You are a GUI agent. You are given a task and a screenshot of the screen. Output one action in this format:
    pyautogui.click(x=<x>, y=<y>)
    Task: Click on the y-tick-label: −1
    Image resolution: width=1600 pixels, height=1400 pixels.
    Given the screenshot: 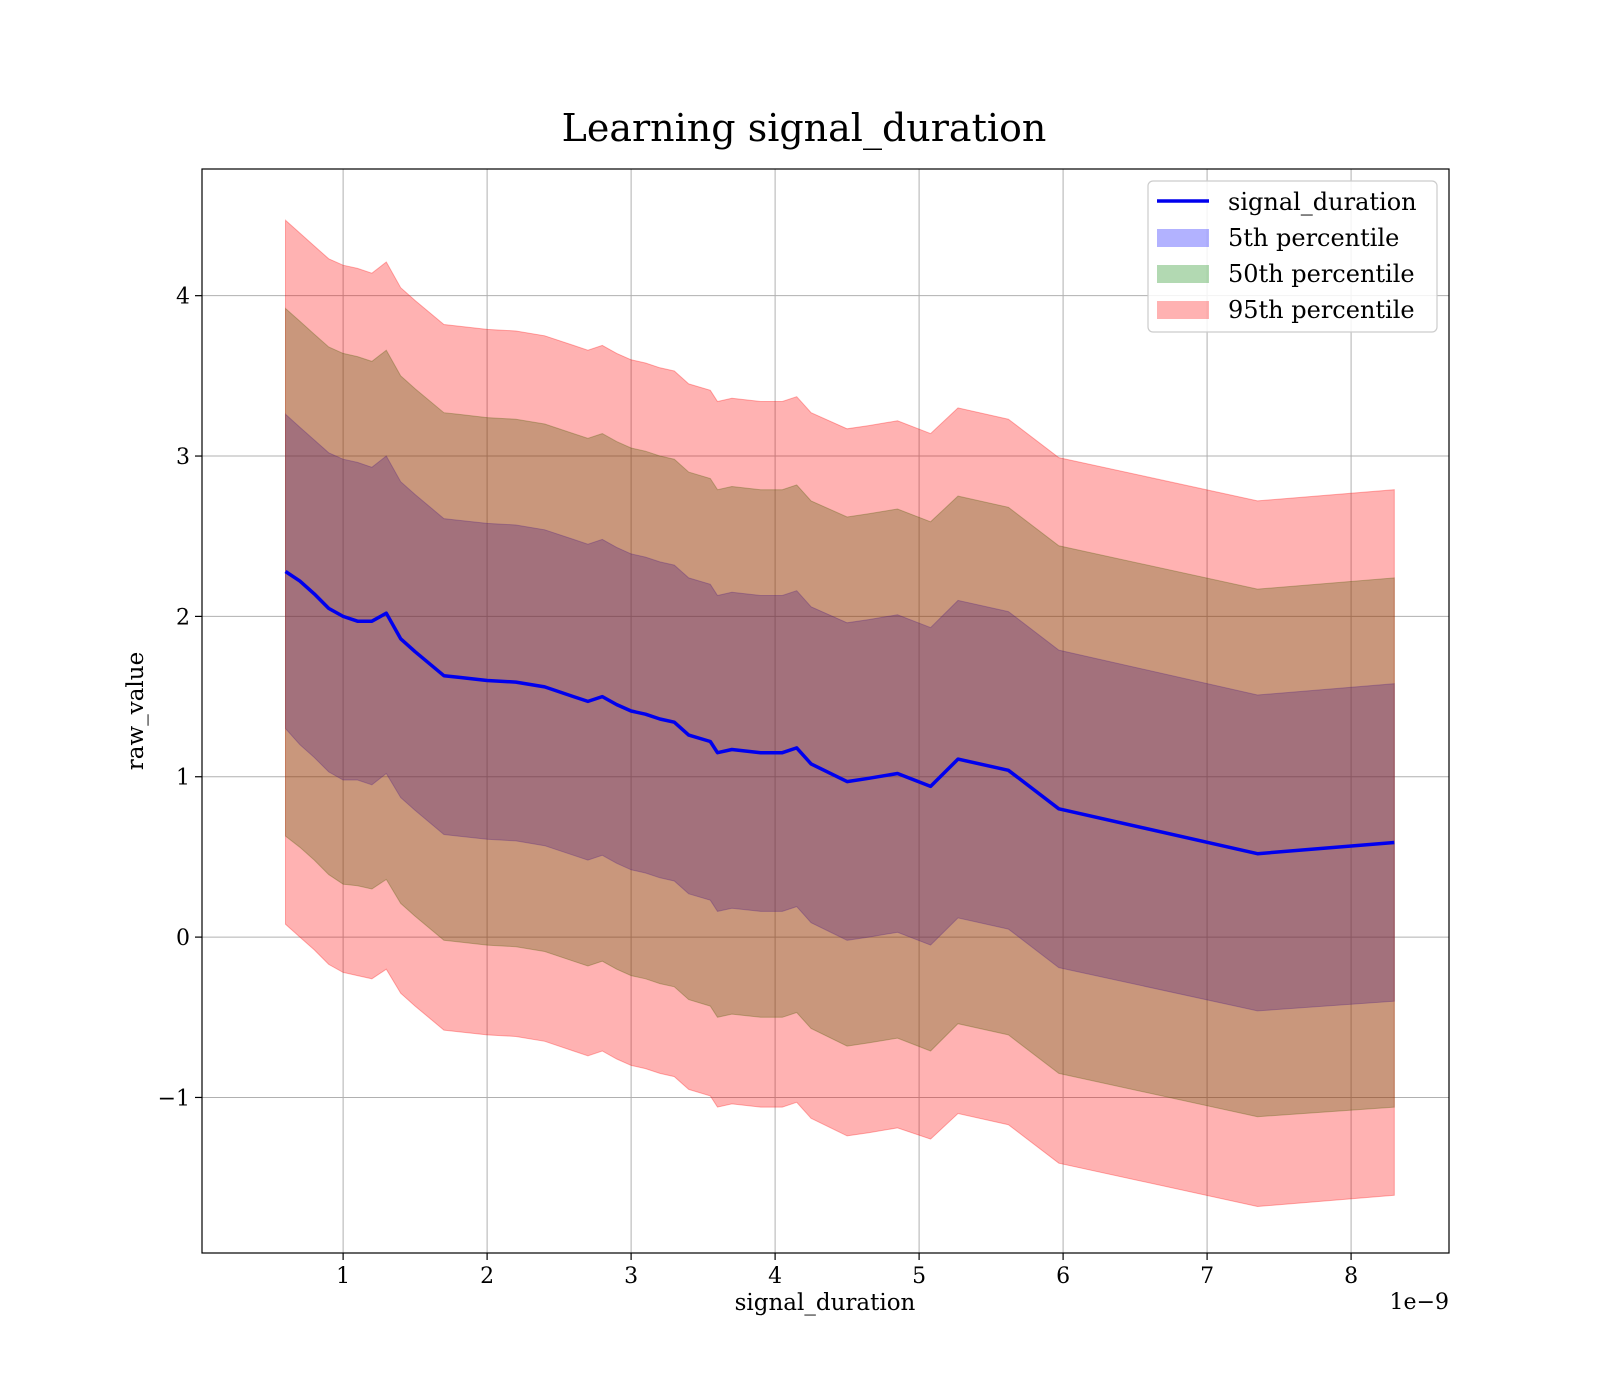 What is the action you would take?
    pyautogui.click(x=174, y=1098)
    